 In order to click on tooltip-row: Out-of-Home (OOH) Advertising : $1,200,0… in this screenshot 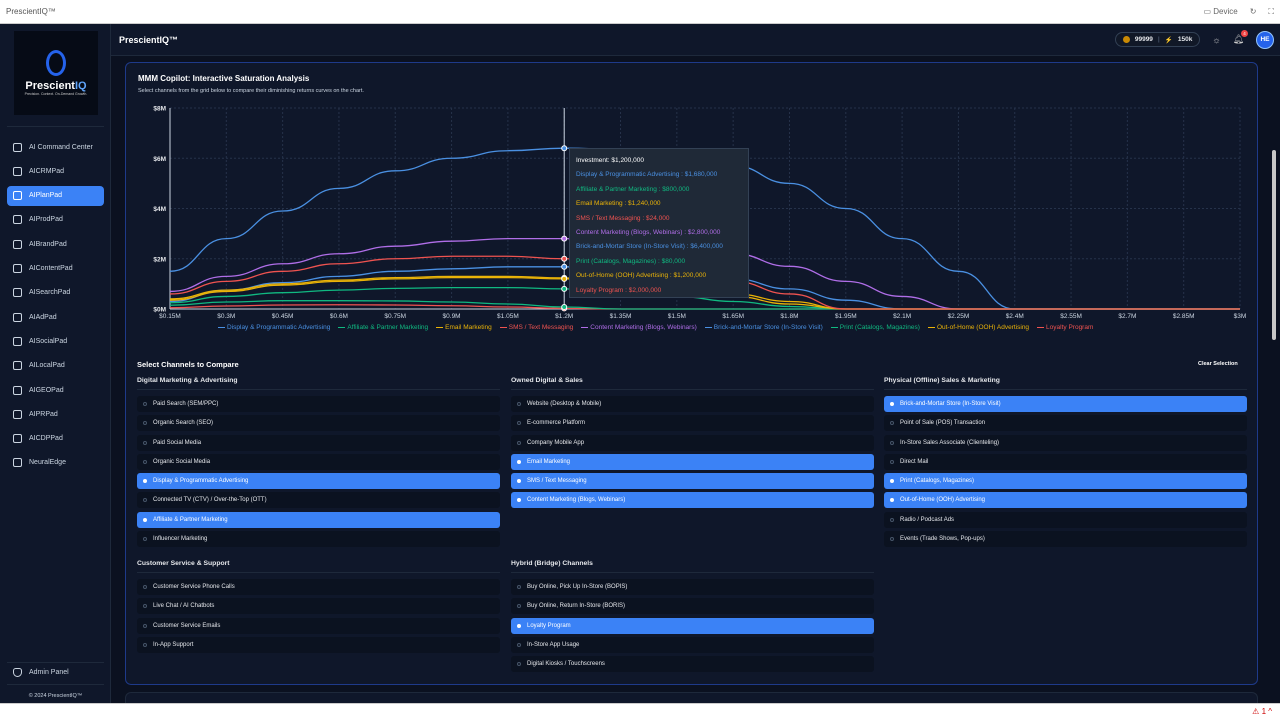, I will do `click(641, 276)`.